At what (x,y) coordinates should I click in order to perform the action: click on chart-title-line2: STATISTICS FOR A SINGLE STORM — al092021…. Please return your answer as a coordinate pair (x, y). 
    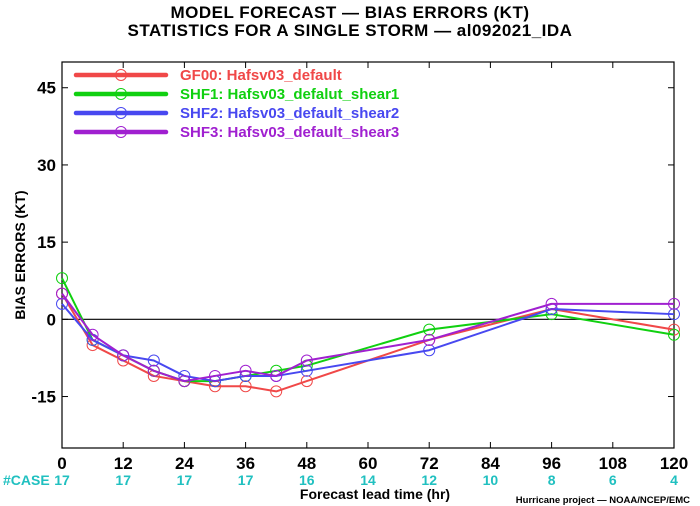
    Looking at the image, I should click on (350, 30).